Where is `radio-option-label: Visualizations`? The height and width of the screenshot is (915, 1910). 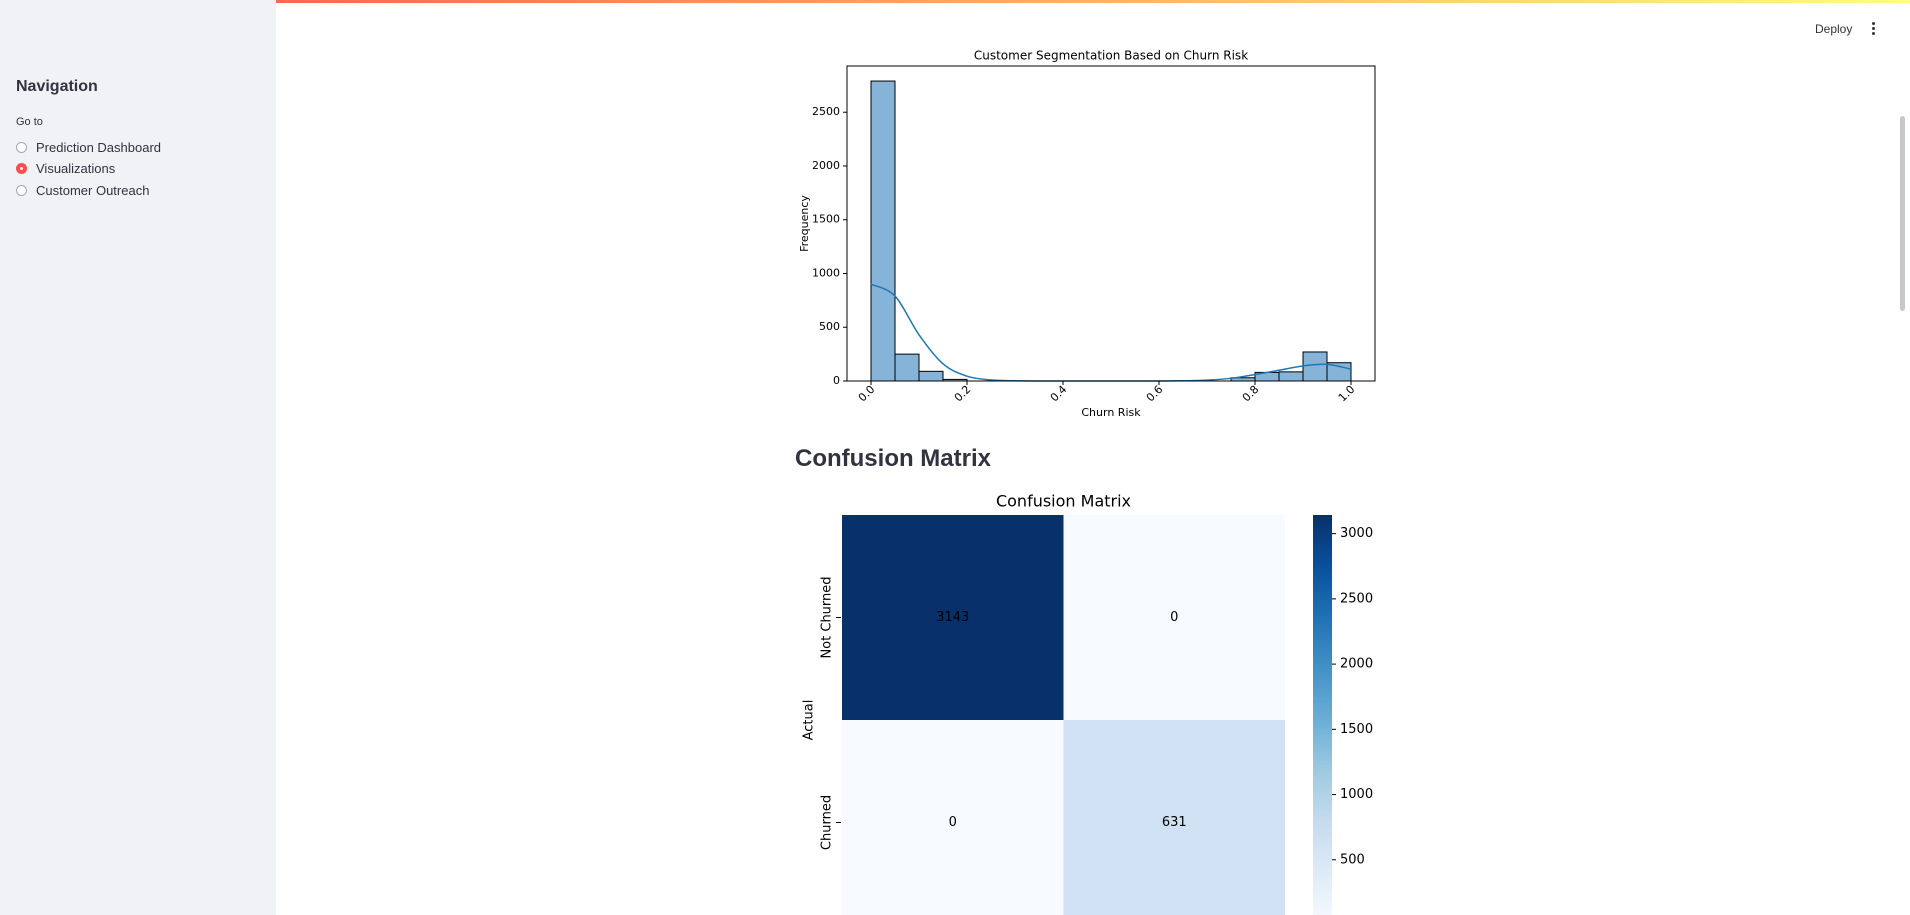
radio-option-label: Visualizations is located at coordinates (76, 168).